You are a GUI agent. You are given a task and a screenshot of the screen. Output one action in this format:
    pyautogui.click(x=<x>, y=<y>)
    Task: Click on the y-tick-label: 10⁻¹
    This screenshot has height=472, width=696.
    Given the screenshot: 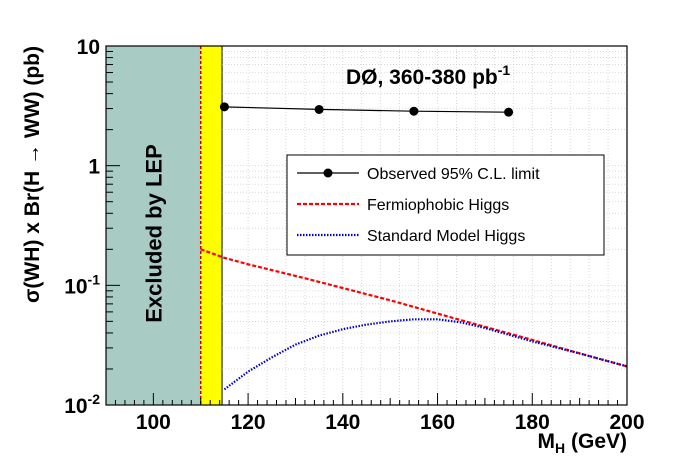 What is the action you would take?
    pyautogui.click(x=82, y=284)
    